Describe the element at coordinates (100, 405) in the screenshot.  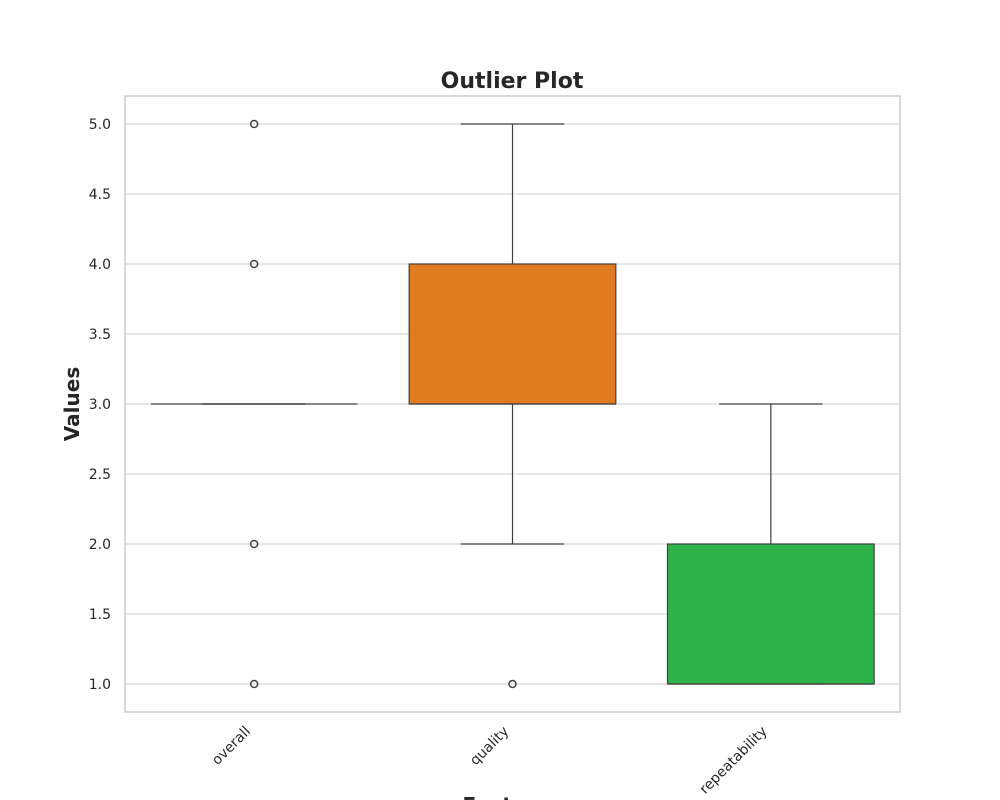
I see `y-tick-label: 3.0` at that location.